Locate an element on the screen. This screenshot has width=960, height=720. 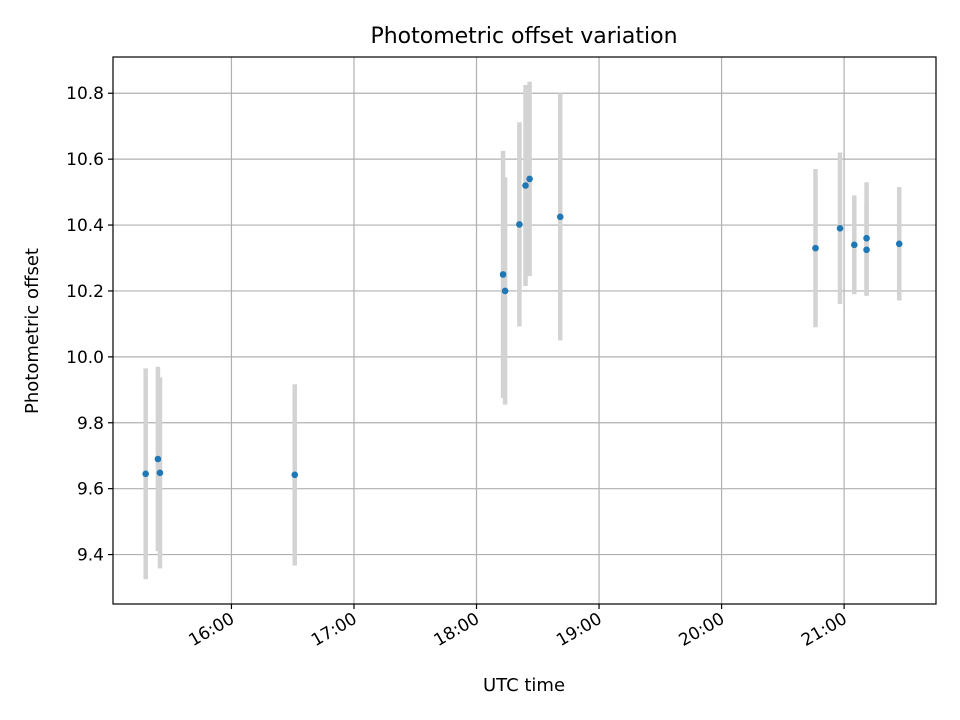
y-tick-label: 10.2 is located at coordinates (85, 292).